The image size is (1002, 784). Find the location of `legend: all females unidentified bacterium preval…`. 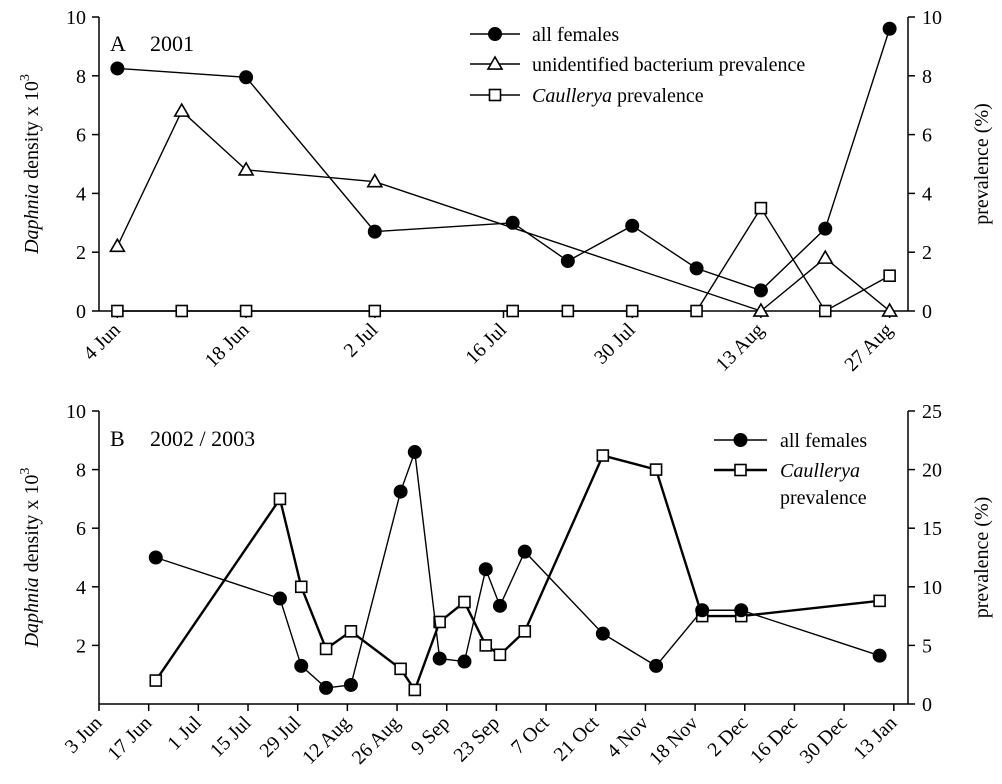

legend: all females unidentified bacterium preval… is located at coordinates (637, 65).